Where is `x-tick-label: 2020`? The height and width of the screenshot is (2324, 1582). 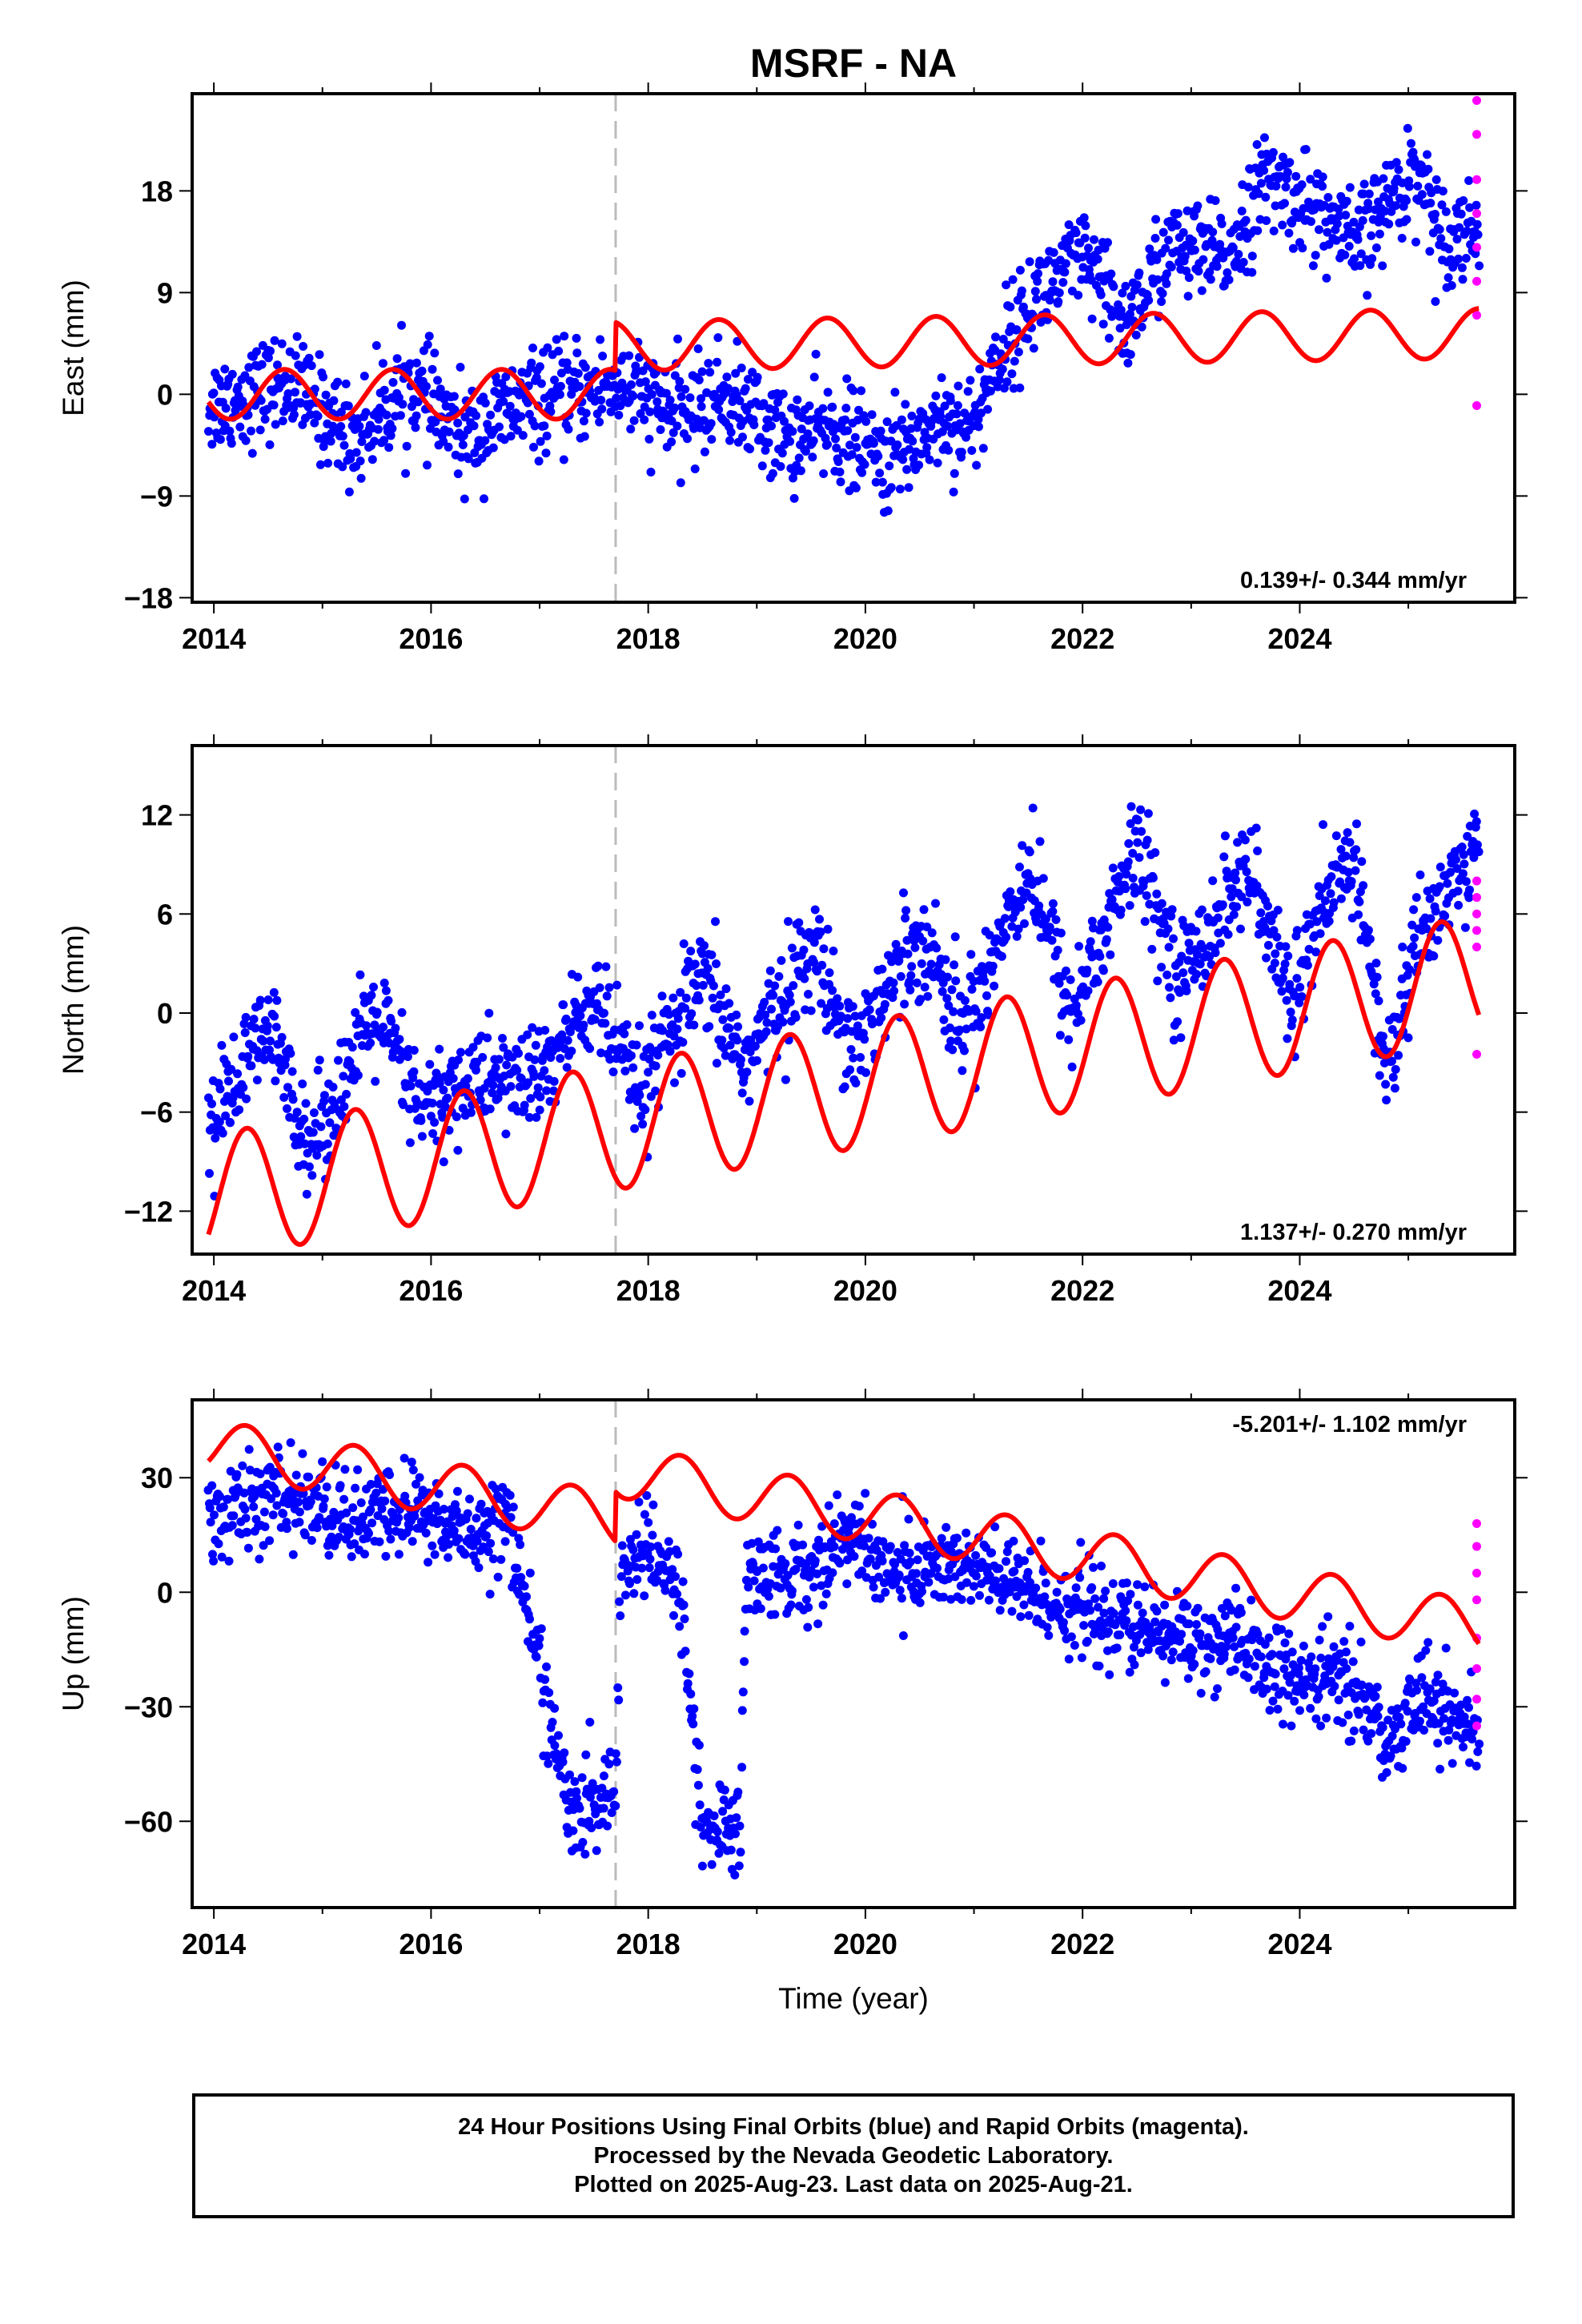
x-tick-label: 2020 is located at coordinates (865, 638).